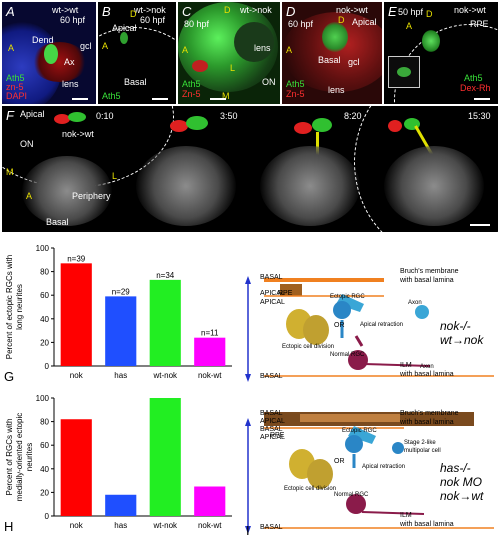 This screenshot has height=540, width=500. I want to click on panel-title: wt->nok, so click(256, 10).